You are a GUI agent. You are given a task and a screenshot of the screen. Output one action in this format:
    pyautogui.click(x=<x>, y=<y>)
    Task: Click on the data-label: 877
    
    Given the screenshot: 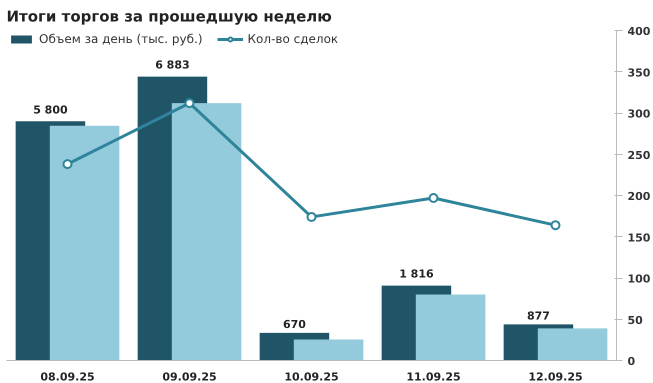 What is the action you would take?
    pyautogui.click(x=538, y=315)
    